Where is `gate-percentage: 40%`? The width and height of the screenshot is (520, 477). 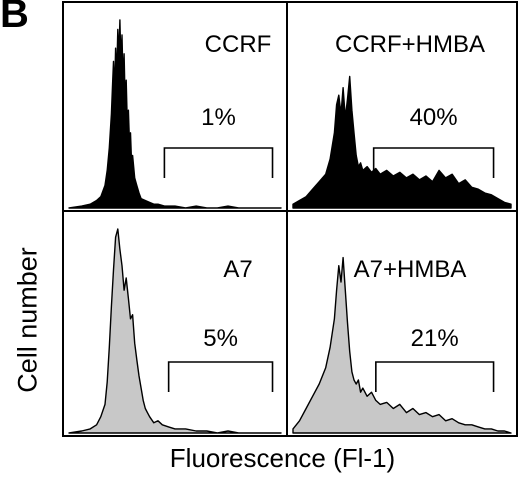
gate-percentage: 40% is located at coordinates (434, 117).